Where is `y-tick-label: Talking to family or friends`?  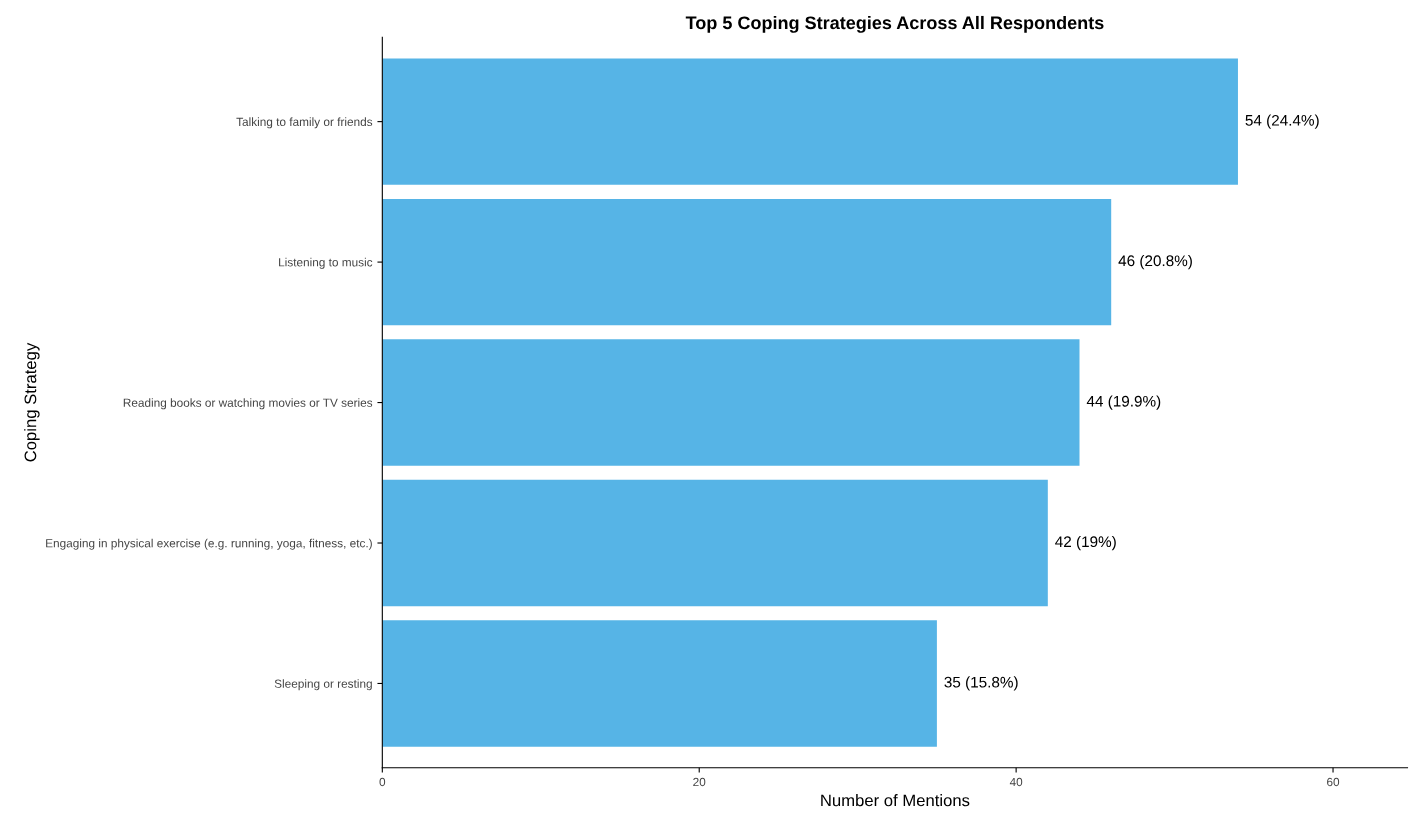 y-tick-label: Talking to family or friends is located at coordinates (304, 123).